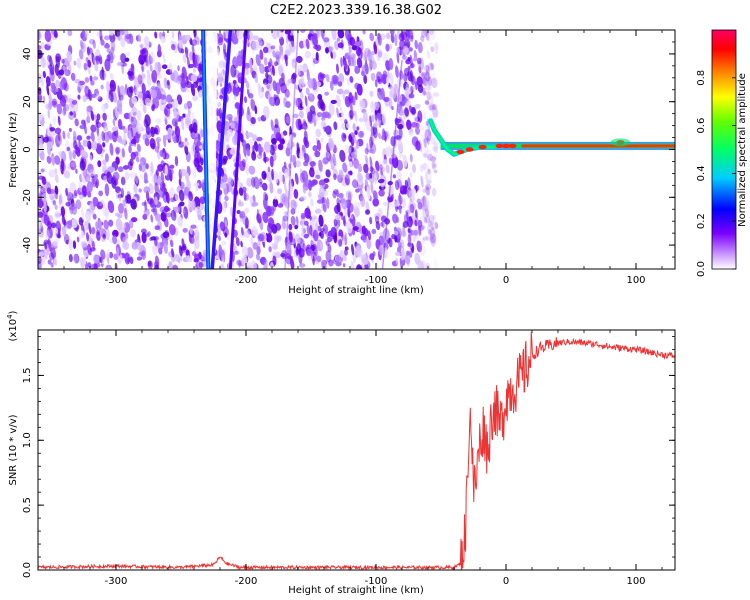  Describe the element at coordinates (27, 54) in the screenshot. I see `heatmap-y-tick-label: 40` at that location.